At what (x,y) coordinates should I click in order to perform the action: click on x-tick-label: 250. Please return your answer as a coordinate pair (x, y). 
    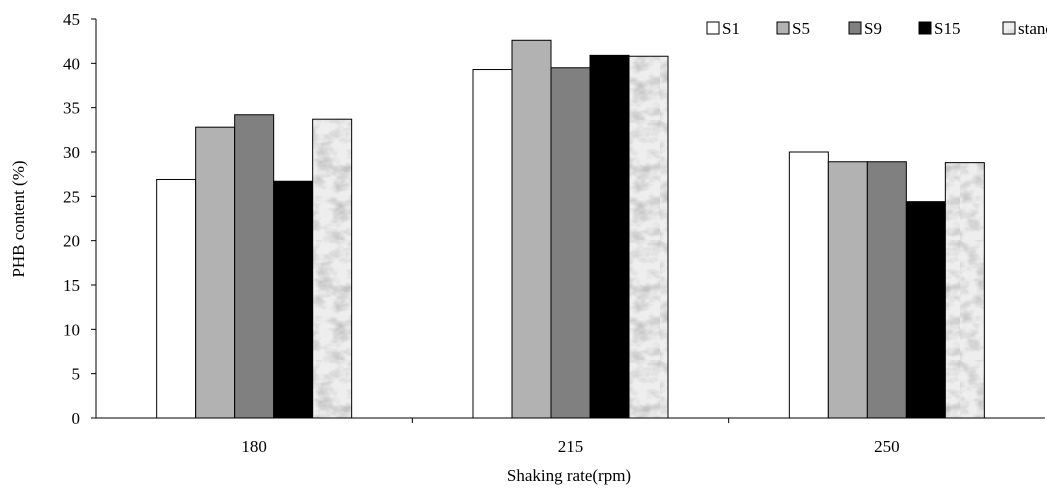
    Looking at the image, I should click on (887, 446).